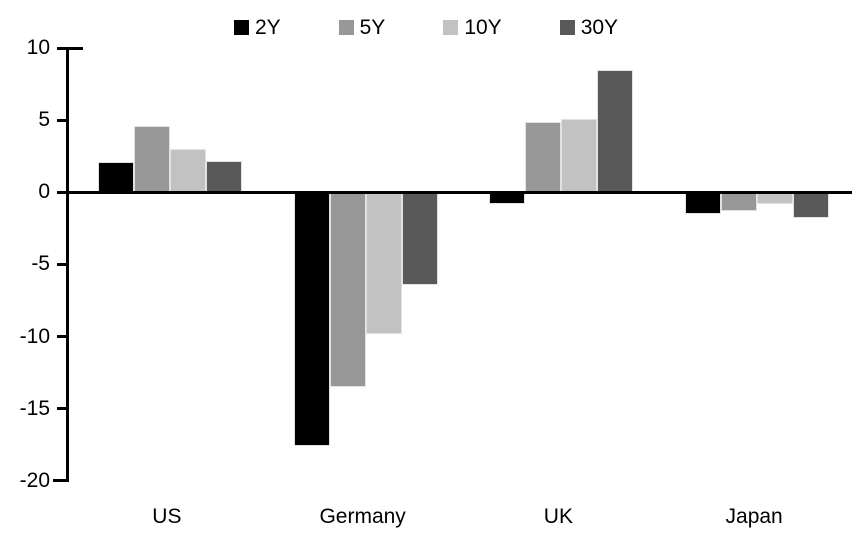  I want to click on y-tick-mark--15, so click(63, 409).